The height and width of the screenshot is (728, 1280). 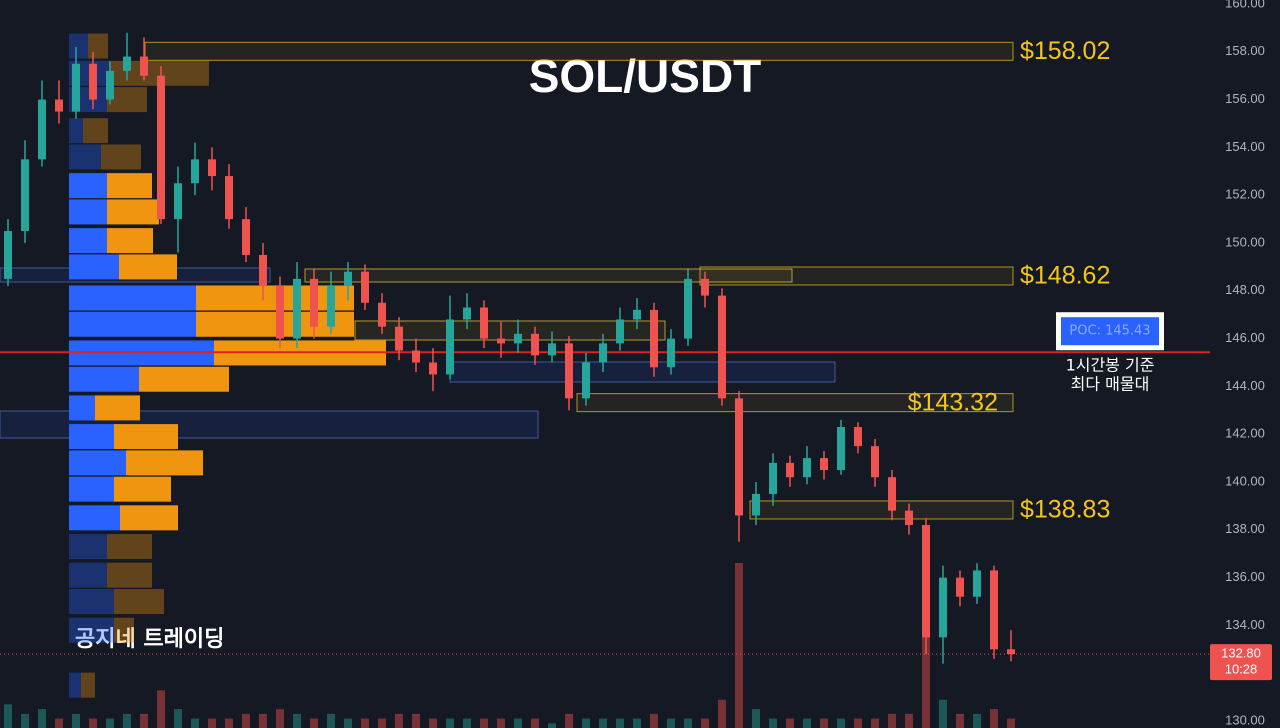 I want to click on y-tick-label: 142.00, so click(x=1245, y=433).